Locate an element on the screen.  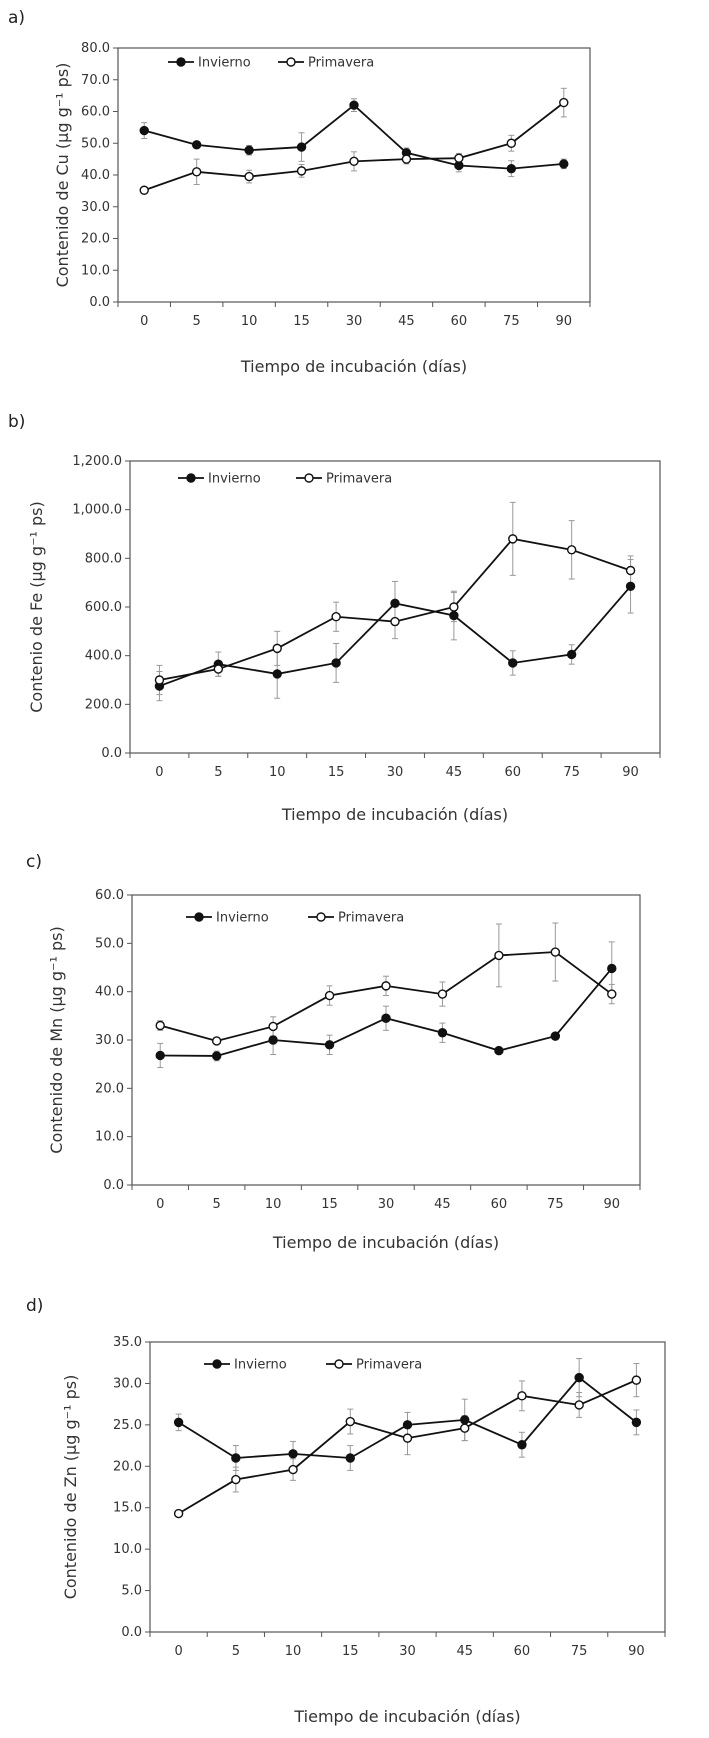
y-axis-title: Contenio de Fe (μg g⁻¹ ps) is located at coordinates (36, 607).